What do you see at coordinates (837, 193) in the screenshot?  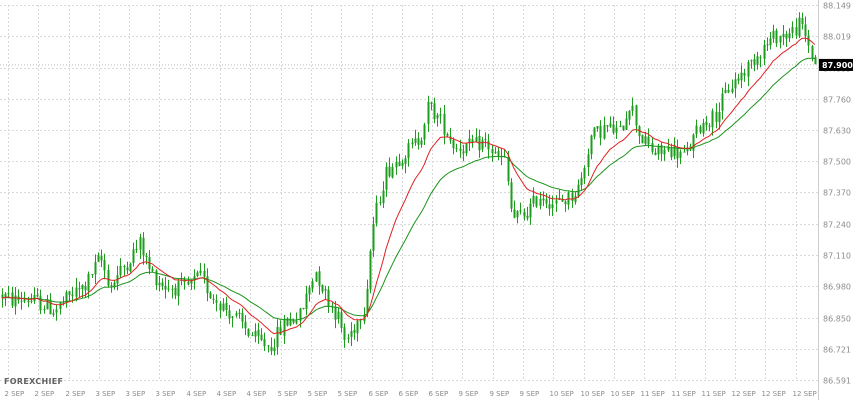 I see `y-tick-label: 87.370` at bounding box center [837, 193].